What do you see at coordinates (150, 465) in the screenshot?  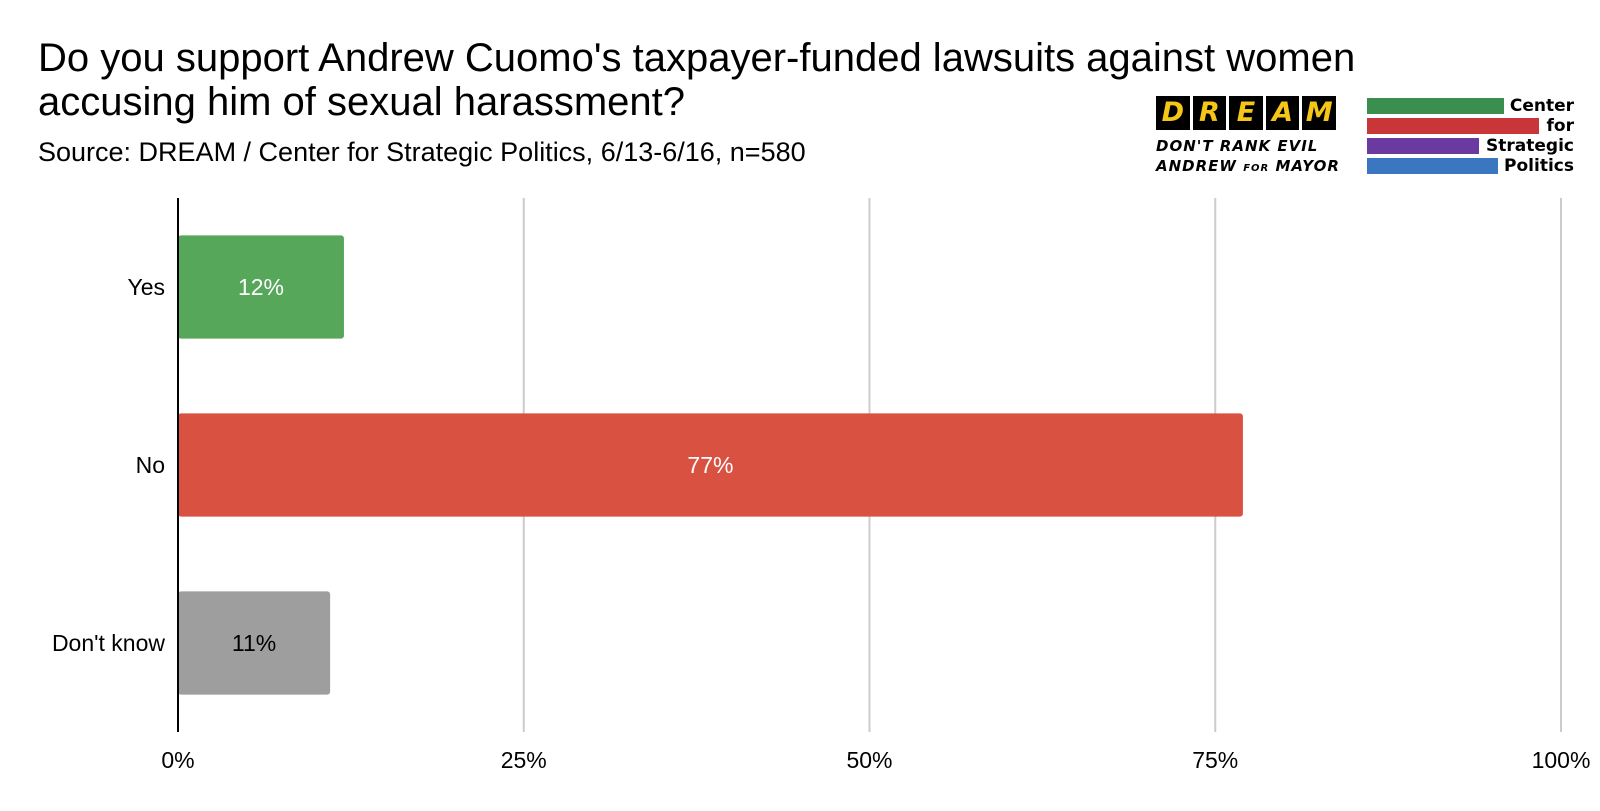 I see `category-label: No` at bounding box center [150, 465].